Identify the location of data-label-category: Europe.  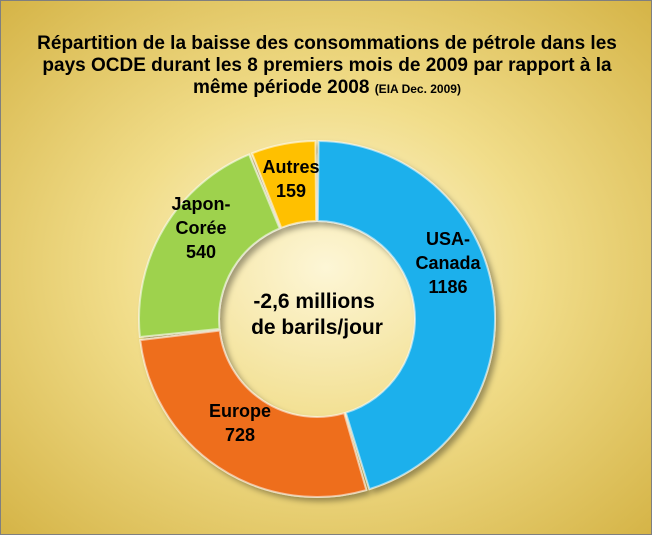
(240, 411).